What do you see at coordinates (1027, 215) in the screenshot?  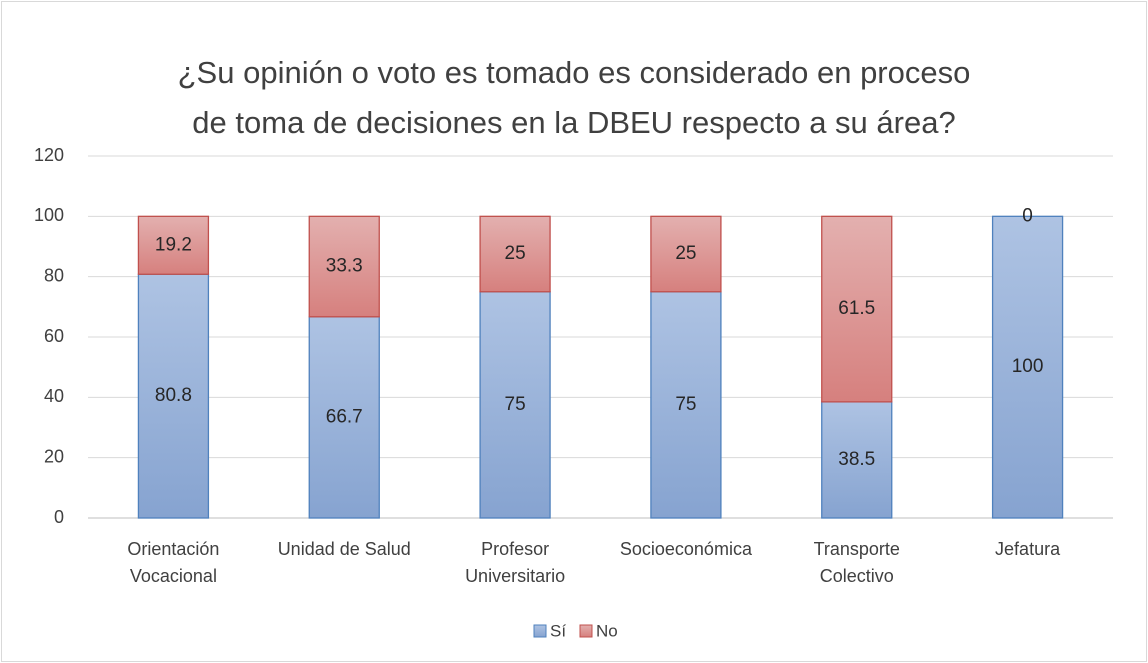 I see `value-label: 0` at bounding box center [1027, 215].